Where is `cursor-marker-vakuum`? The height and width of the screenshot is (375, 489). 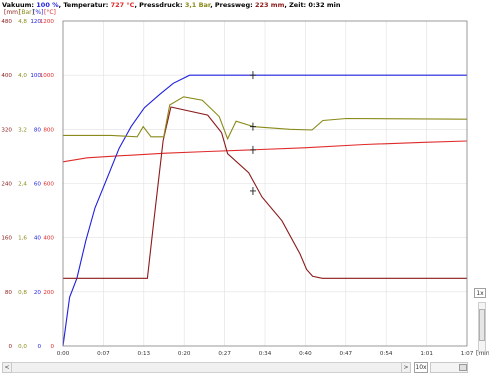
cursor-marker-vakuum is located at coordinates (252, 75).